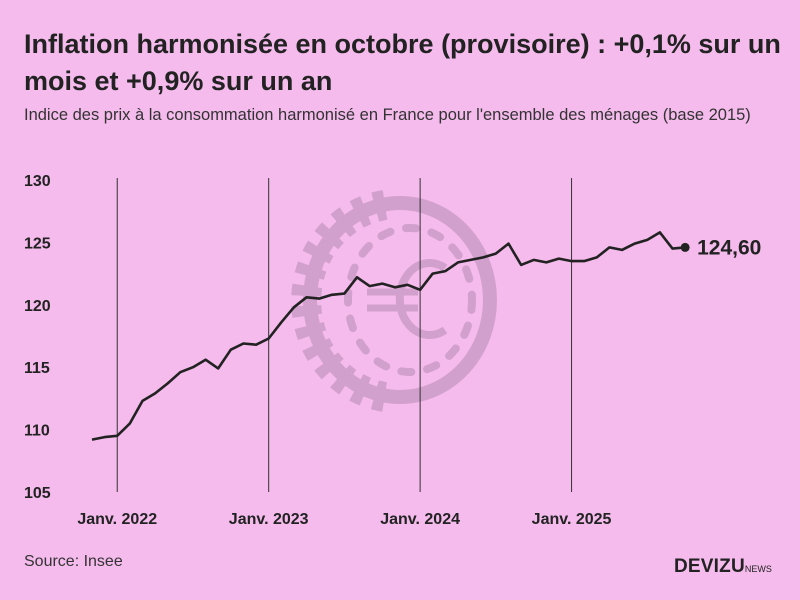 This screenshot has height=600, width=800. I want to click on brand-logo: DEVIZUNEWS, so click(723, 567).